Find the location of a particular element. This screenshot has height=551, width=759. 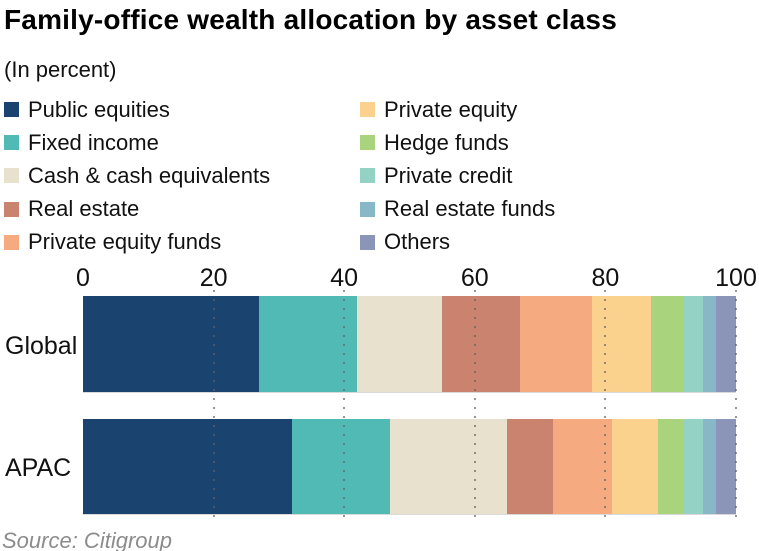

stacked-bar-apac is located at coordinates (409, 467).